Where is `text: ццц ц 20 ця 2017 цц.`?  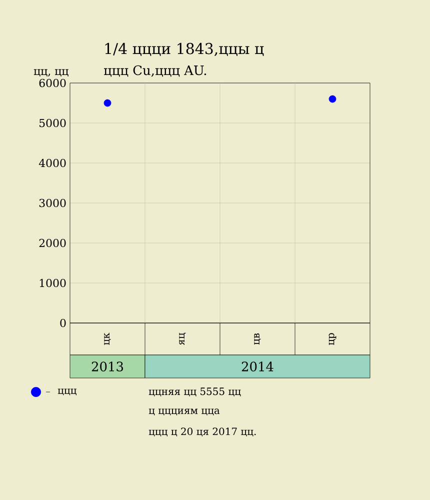 text: ццц ц 20 ця 2017 цц. is located at coordinates (202, 432).